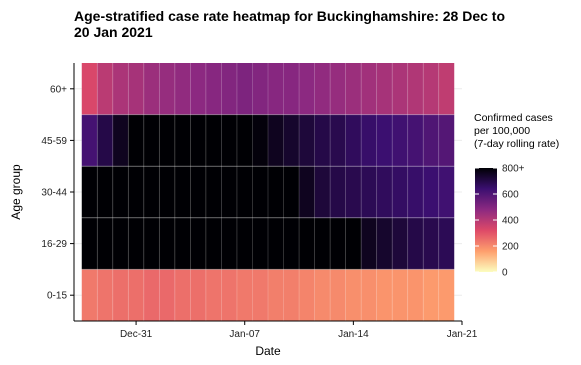 The image size is (581, 365). I want to click on colorbar-tick-label: 400, so click(510, 221).